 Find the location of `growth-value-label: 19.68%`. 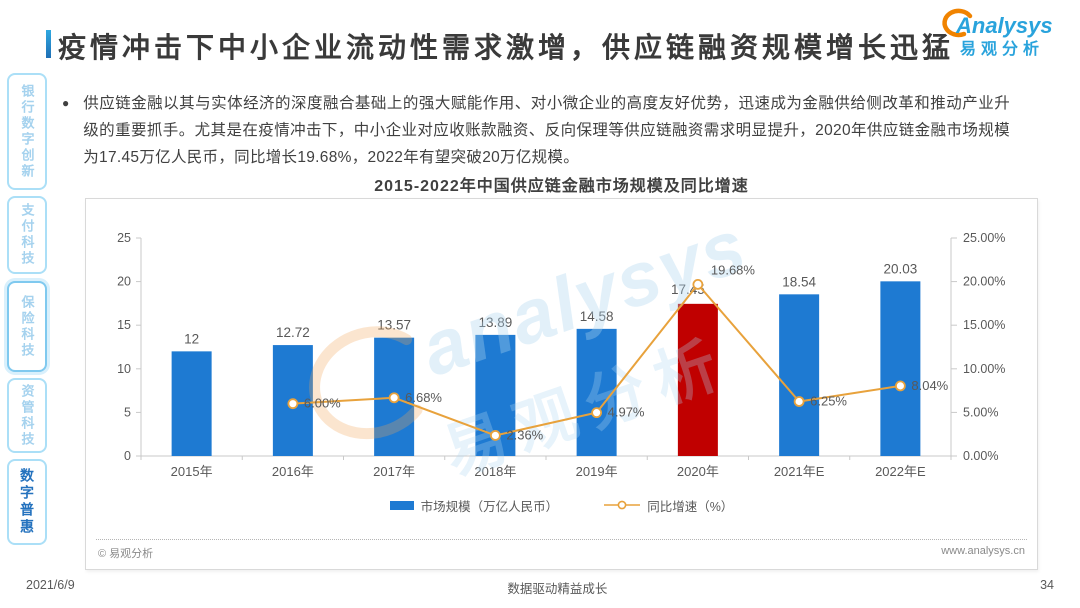

growth-value-label: 19.68% is located at coordinates (733, 269).